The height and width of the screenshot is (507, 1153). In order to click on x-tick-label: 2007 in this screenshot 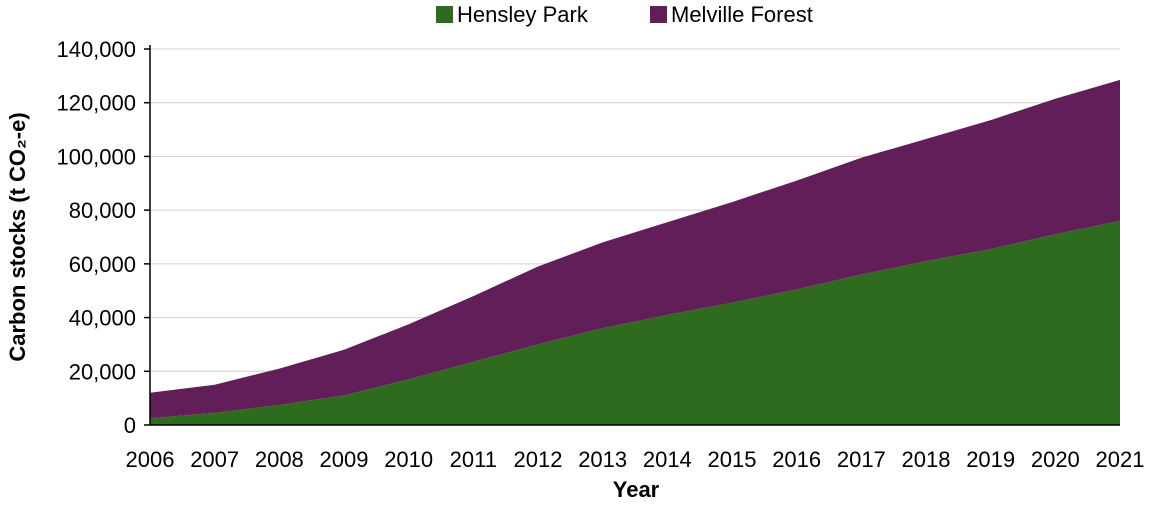, I will do `click(214, 459)`.